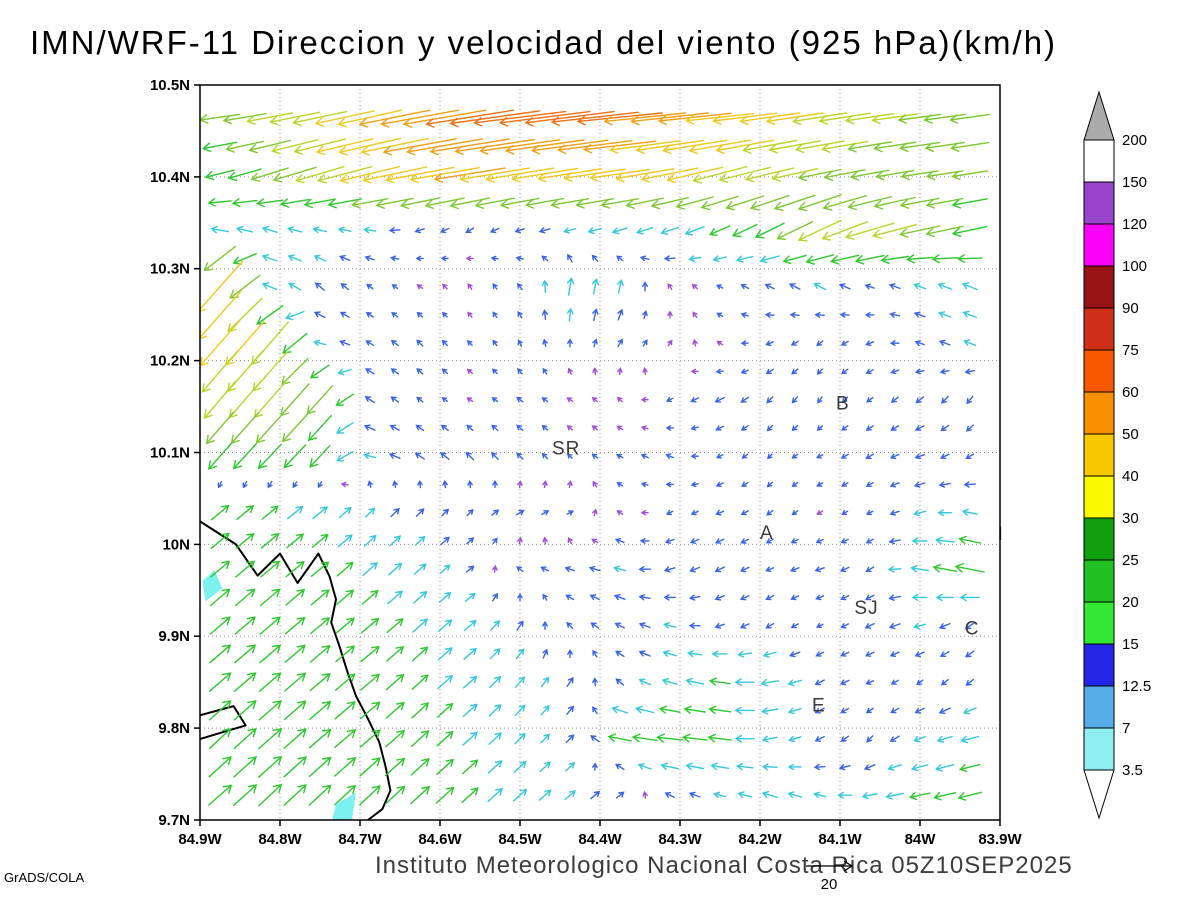 The image size is (1200, 900). Describe the element at coordinates (1099, 794) in the screenshot. I see `colorbar-bottom-arrow` at that location.